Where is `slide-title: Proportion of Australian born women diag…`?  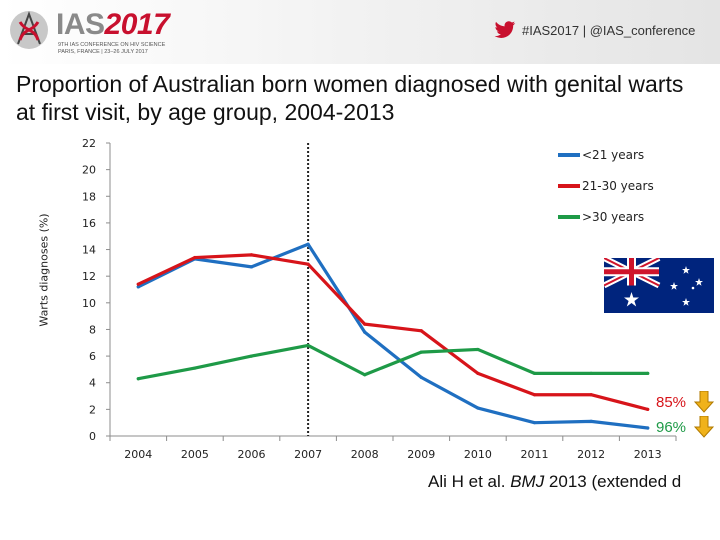
slide-title: Proportion of Australian born women diag… is located at coordinates (350, 98).